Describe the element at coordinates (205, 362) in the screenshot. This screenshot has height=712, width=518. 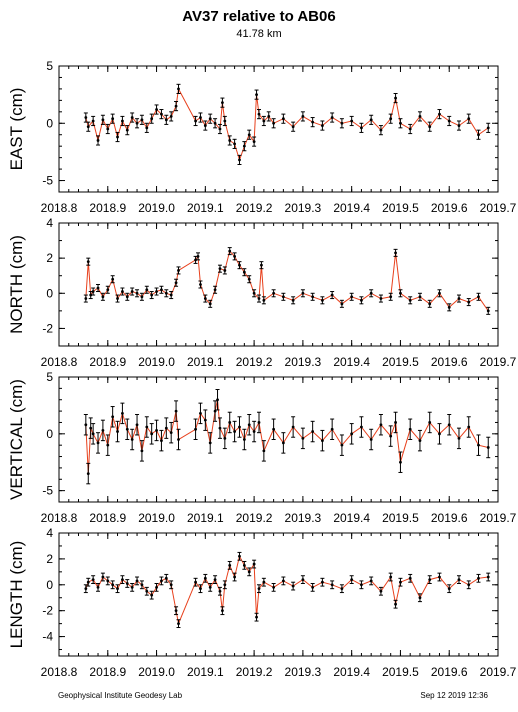
I see `x-tick-label: 2019.1` at that location.